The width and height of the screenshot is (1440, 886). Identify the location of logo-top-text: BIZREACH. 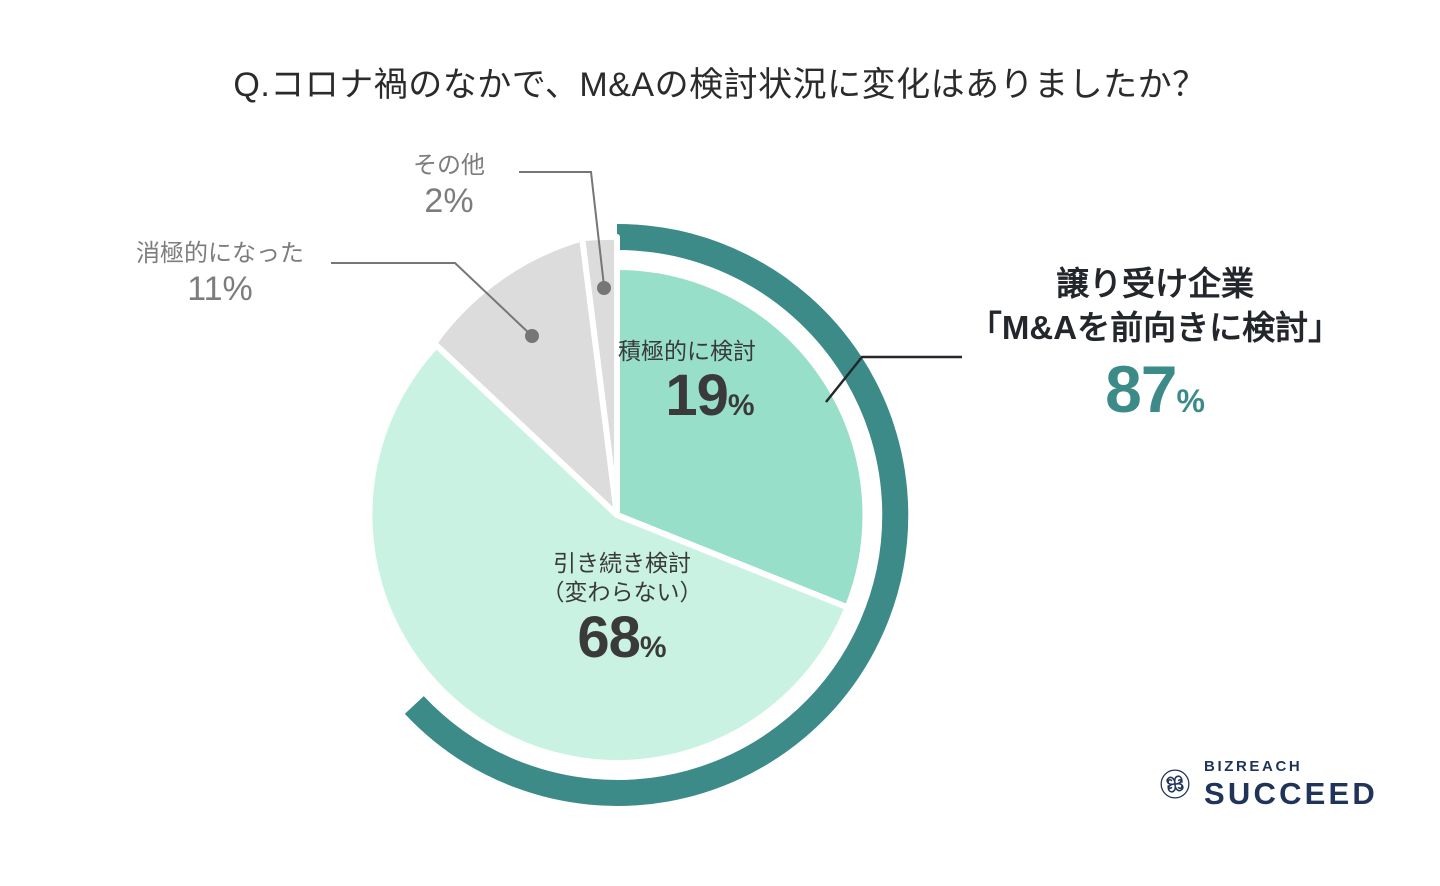
(1253, 767).